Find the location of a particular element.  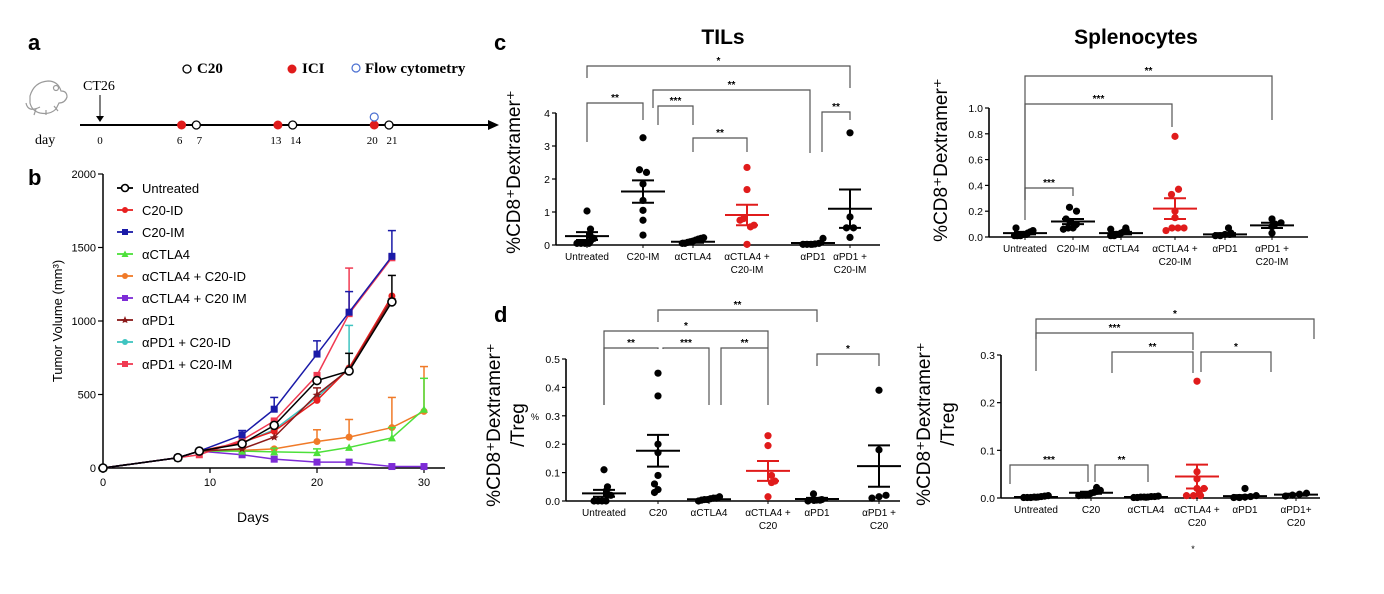

category-label: αPD1 + is located at coordinates (1272, 249).